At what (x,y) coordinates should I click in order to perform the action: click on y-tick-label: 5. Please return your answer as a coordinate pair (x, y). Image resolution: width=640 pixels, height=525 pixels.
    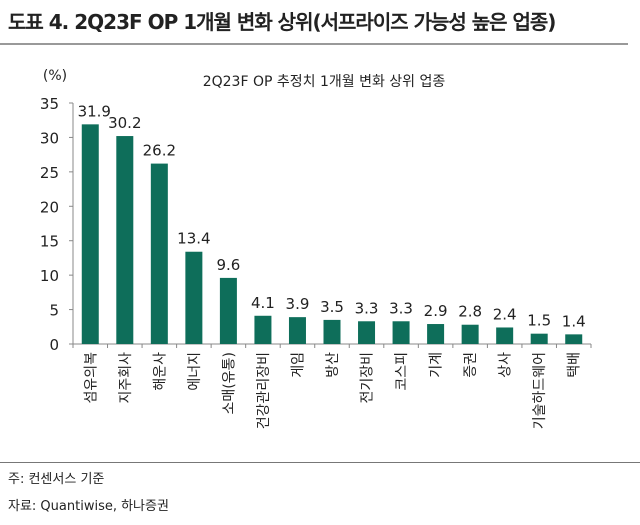
    Looking at the image, I should click on (54, 311).